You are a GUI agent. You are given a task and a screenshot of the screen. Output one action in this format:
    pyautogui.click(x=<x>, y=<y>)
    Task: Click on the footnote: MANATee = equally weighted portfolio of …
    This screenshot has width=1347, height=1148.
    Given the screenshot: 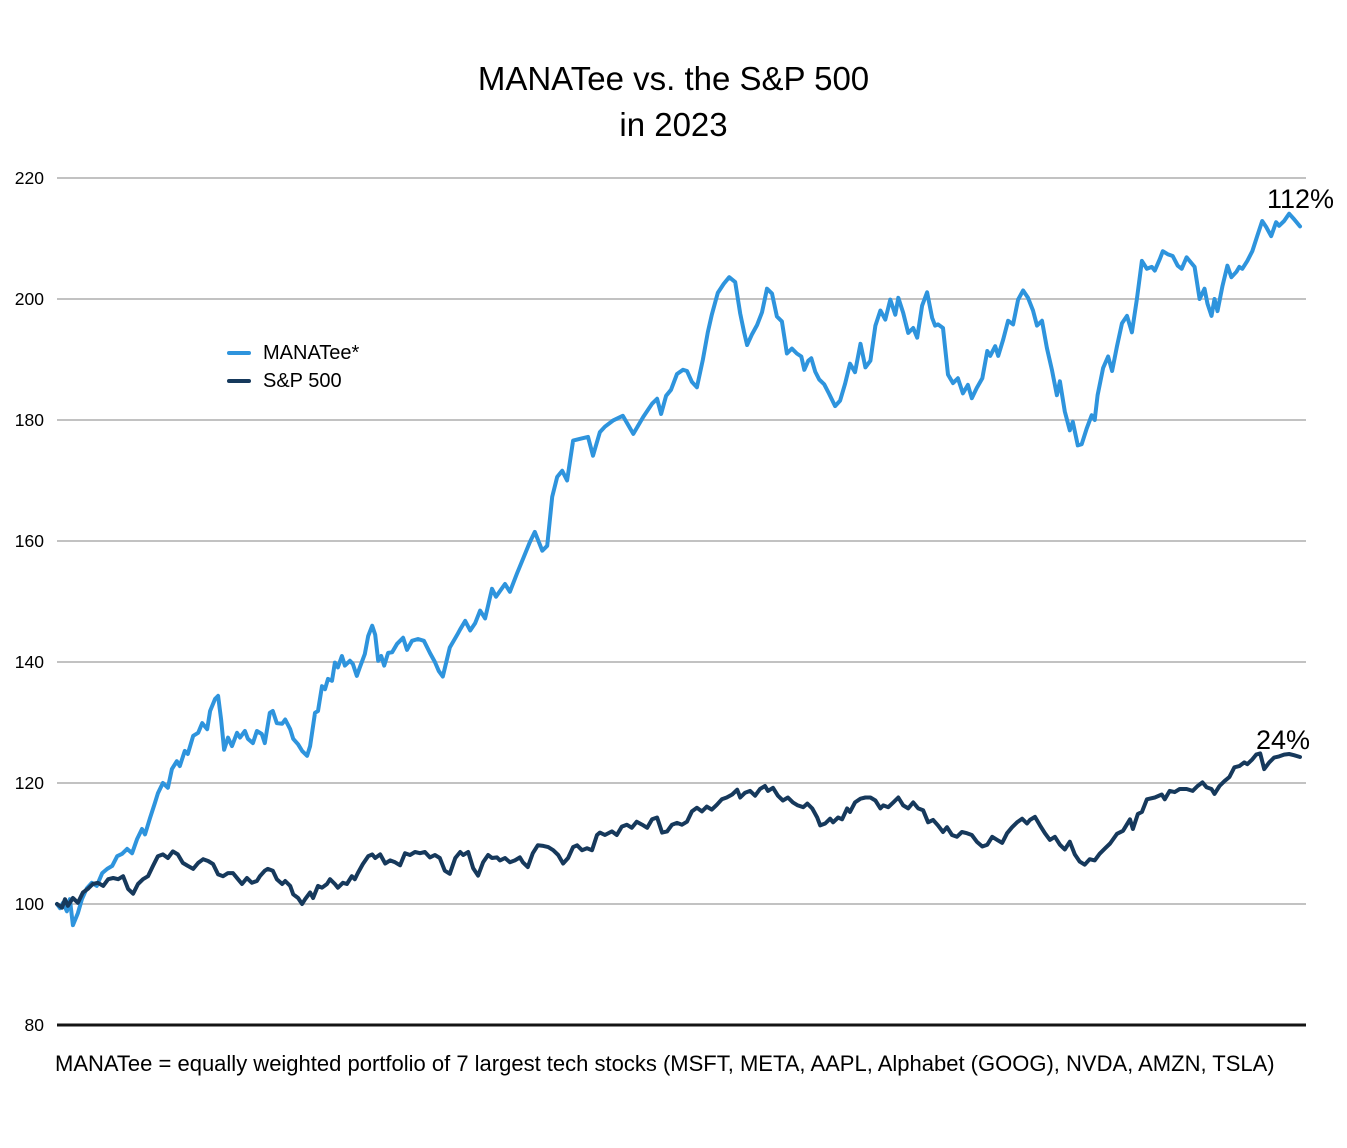 What is the action you would take?
    pyautogui.click(x=665, y=1063)
    